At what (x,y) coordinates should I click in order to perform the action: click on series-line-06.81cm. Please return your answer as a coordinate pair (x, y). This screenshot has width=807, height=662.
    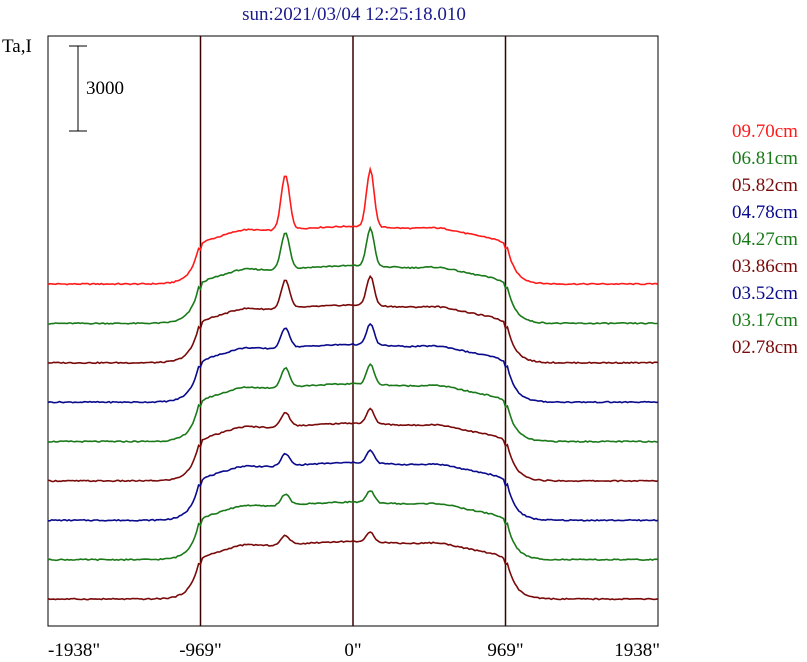
    Looking at the image, I should click on (353, 275).